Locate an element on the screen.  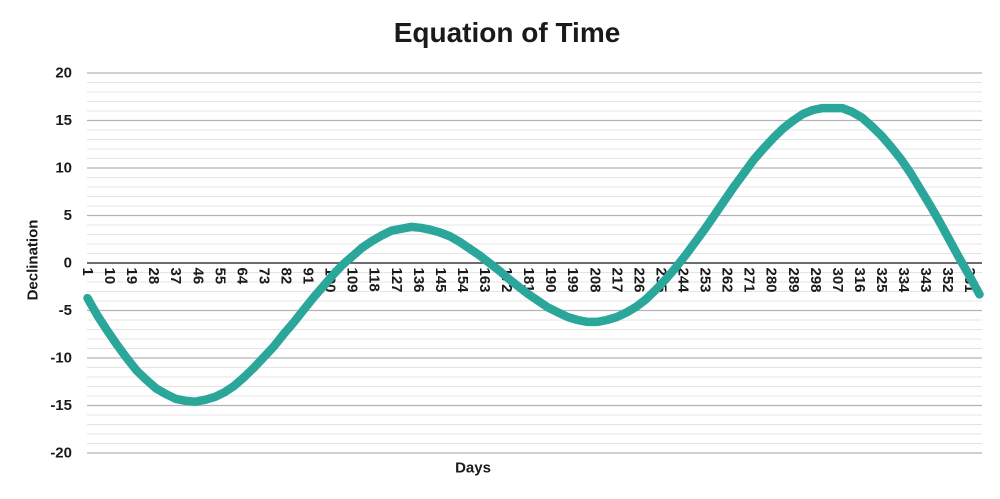
x-tick-label: 136 is located at coordinates (418, 280).